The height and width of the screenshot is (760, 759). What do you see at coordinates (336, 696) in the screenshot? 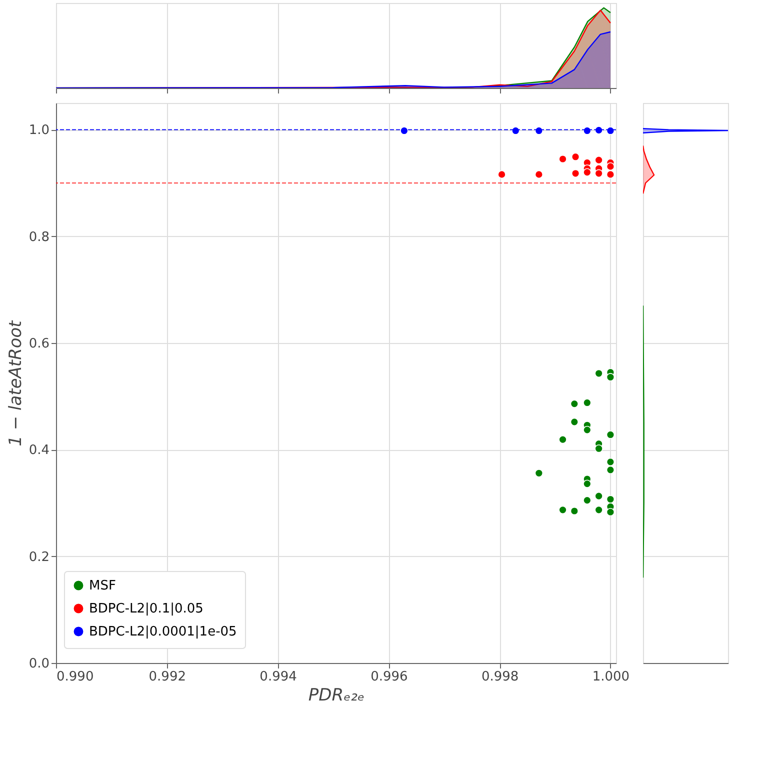
I see `x-axis-title: PDRₑ₂ₑ` at bounding box center [336, 696].